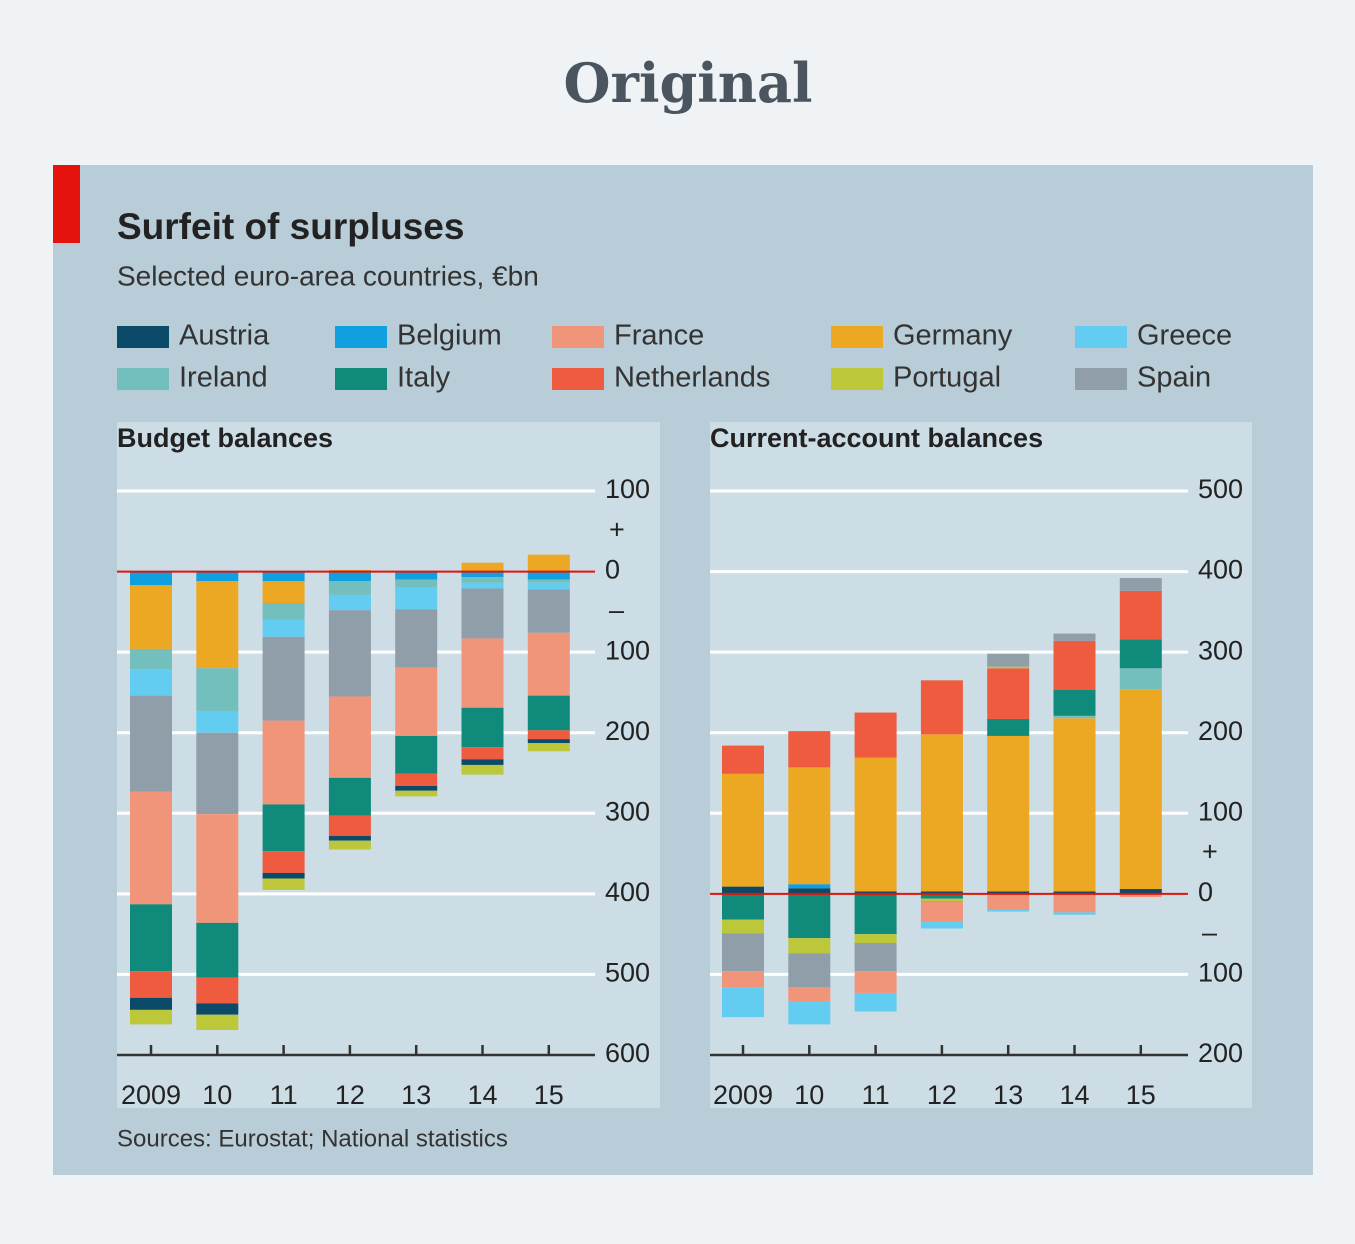  I want to click on legend-label: Austria, so click(224, 336).